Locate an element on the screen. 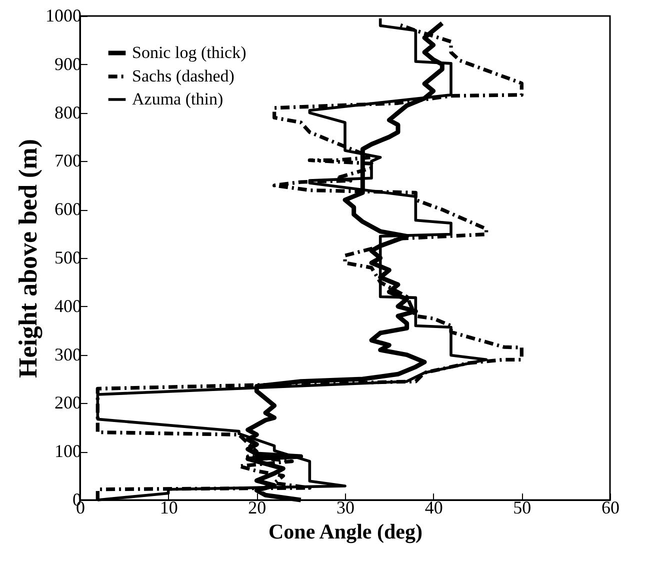  x-tick-label: 60 is located at coordinates (611, 508).